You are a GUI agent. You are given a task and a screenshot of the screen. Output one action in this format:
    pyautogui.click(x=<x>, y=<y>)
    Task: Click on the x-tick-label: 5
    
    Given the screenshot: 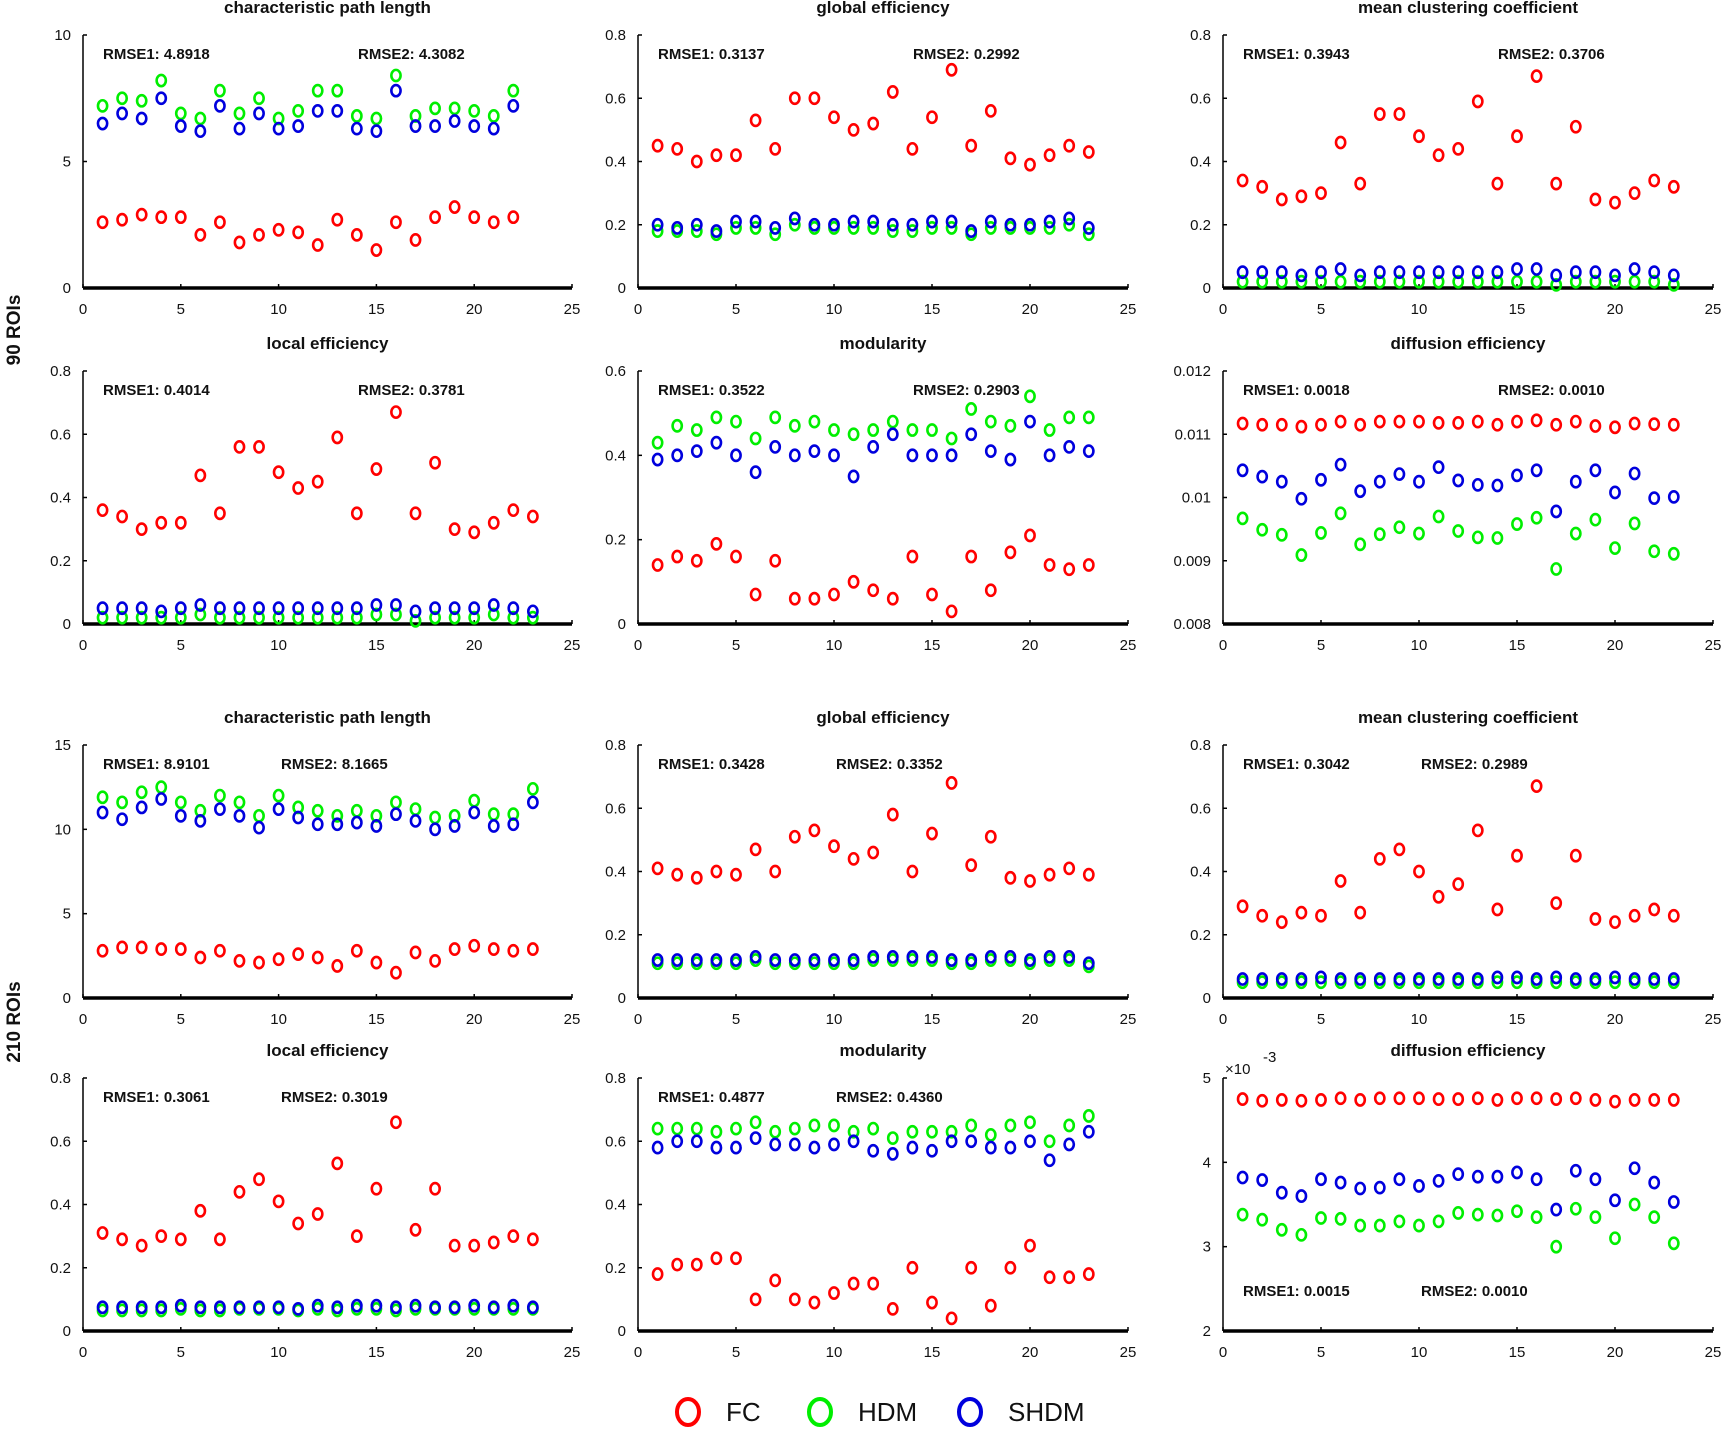 What is the action you would take?
    pyautogui.click(x=181, y=1352)
    